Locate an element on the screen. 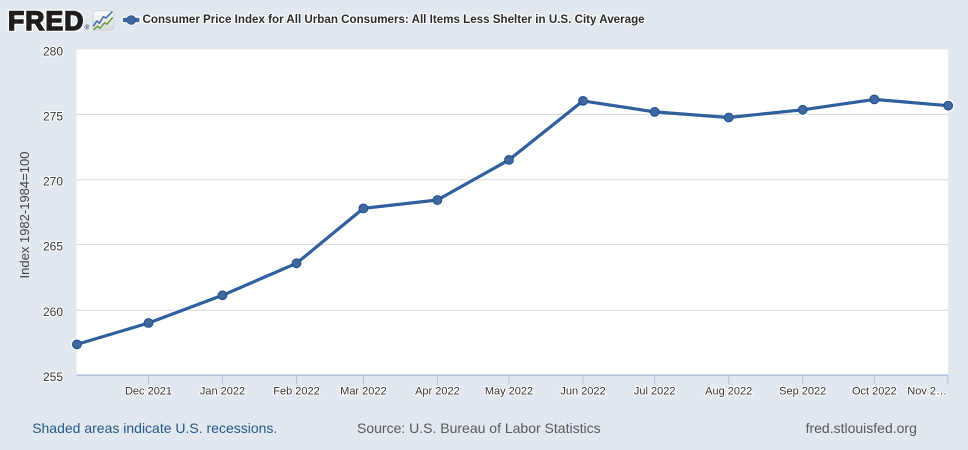 The height and width of the screenshot is (450, 968). svg-text: 255 is located at coordinates (53, 377).